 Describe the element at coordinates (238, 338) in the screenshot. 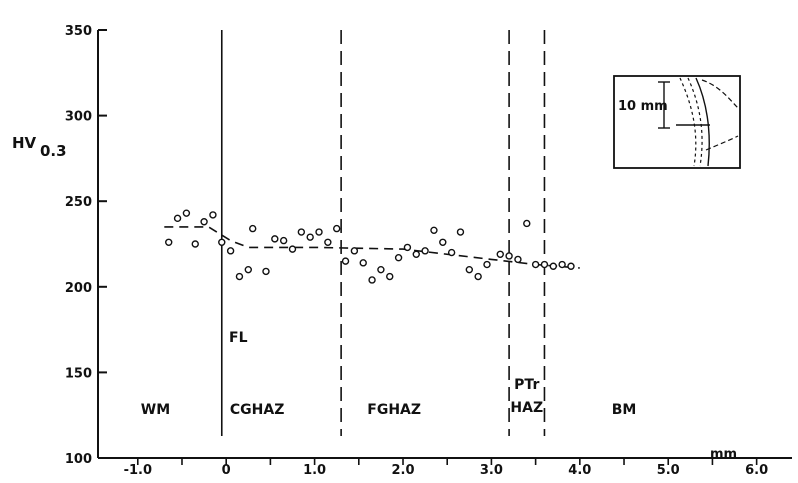

I see `fusion-line-label: FL` at that location.